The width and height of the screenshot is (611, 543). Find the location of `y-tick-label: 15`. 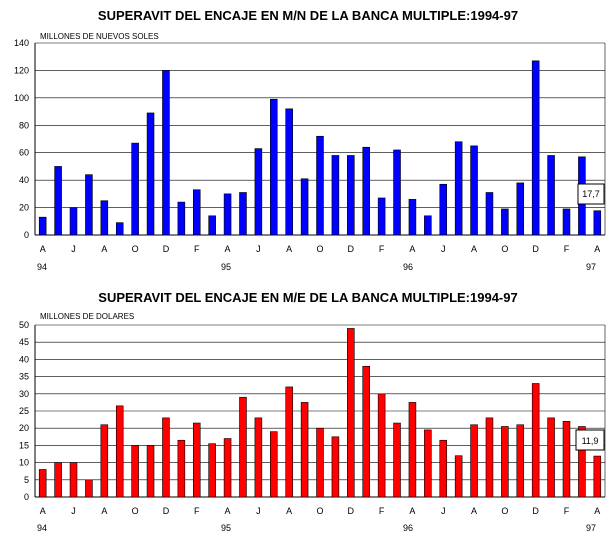

y-tick-label: 15 is located at coordinates (24, 445).